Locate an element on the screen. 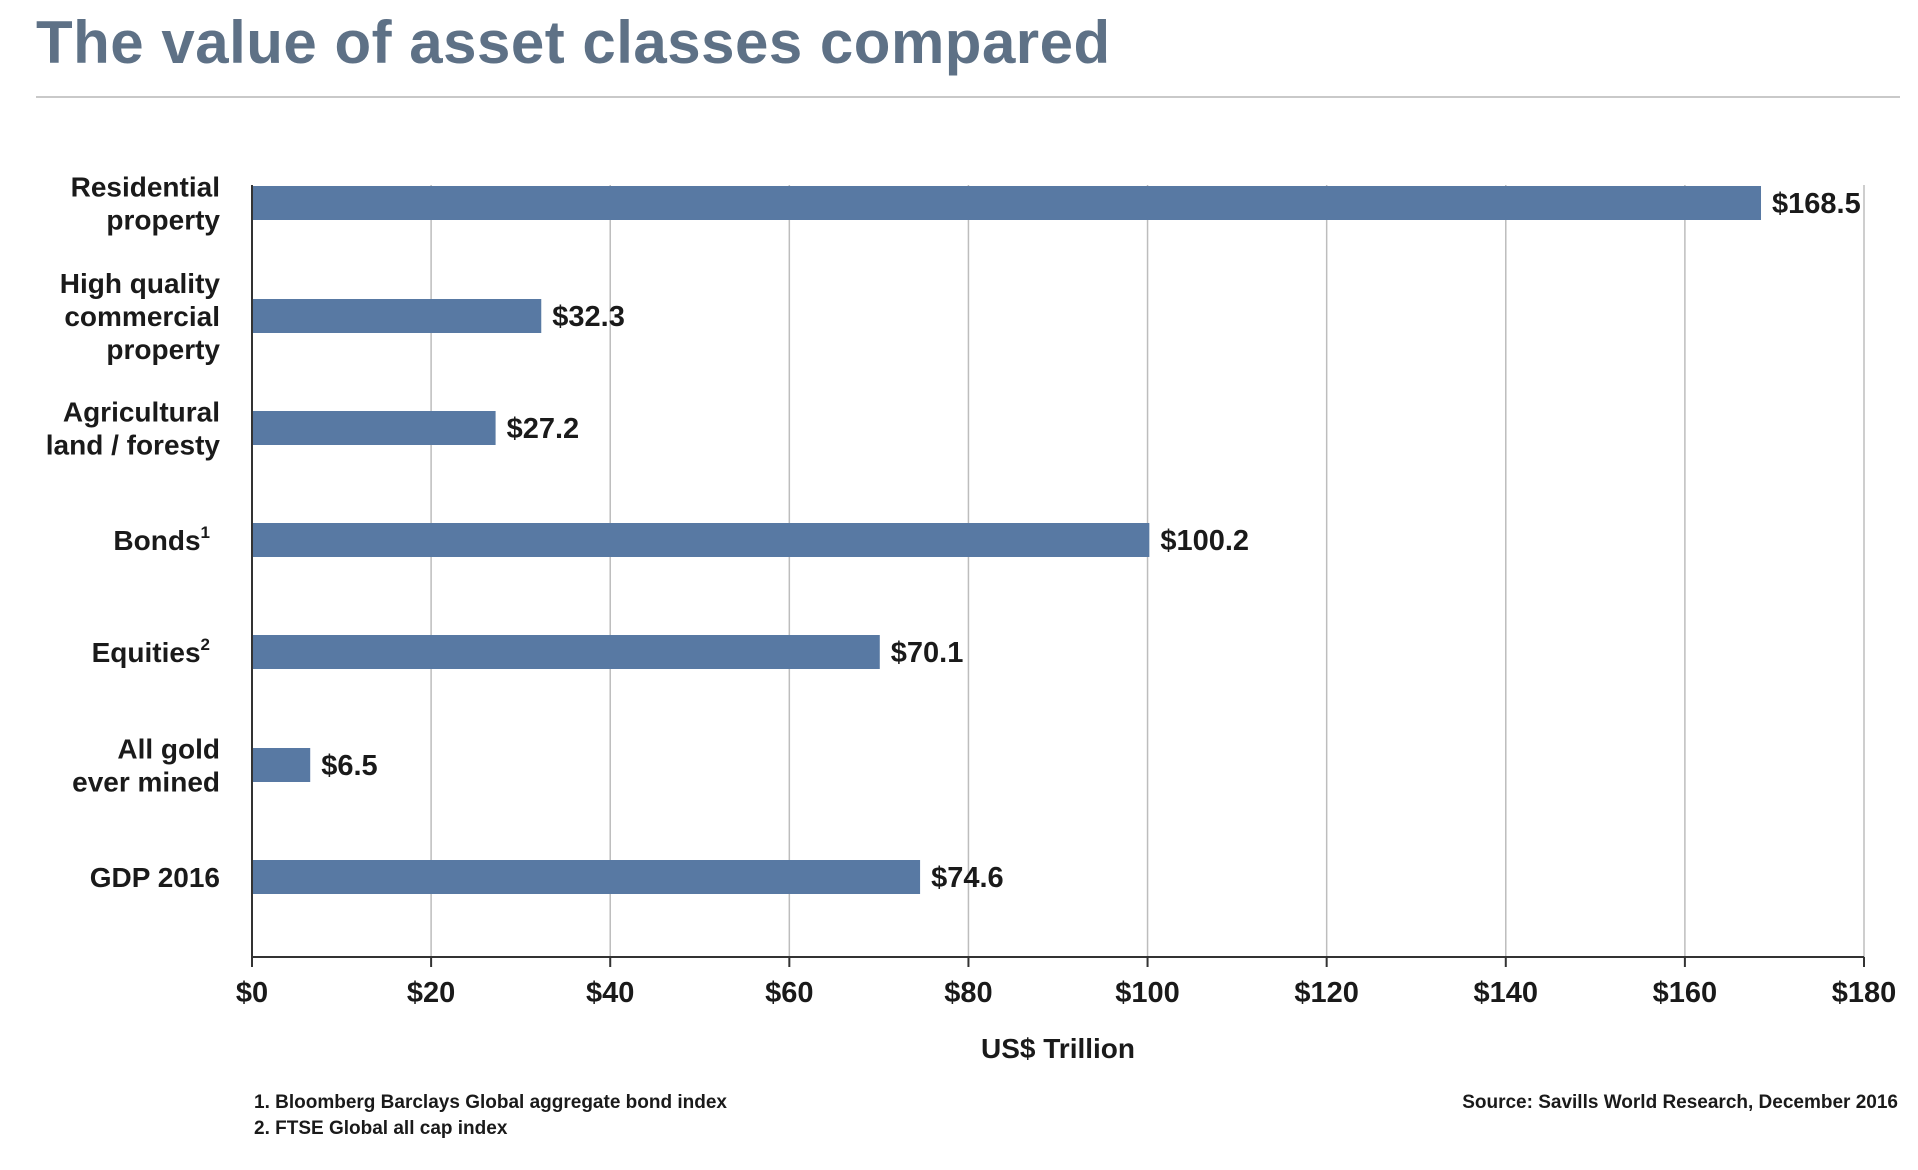 The image size is (1918, 1170). x-tick-label-3: $60 is located at coordinates (789, 993).